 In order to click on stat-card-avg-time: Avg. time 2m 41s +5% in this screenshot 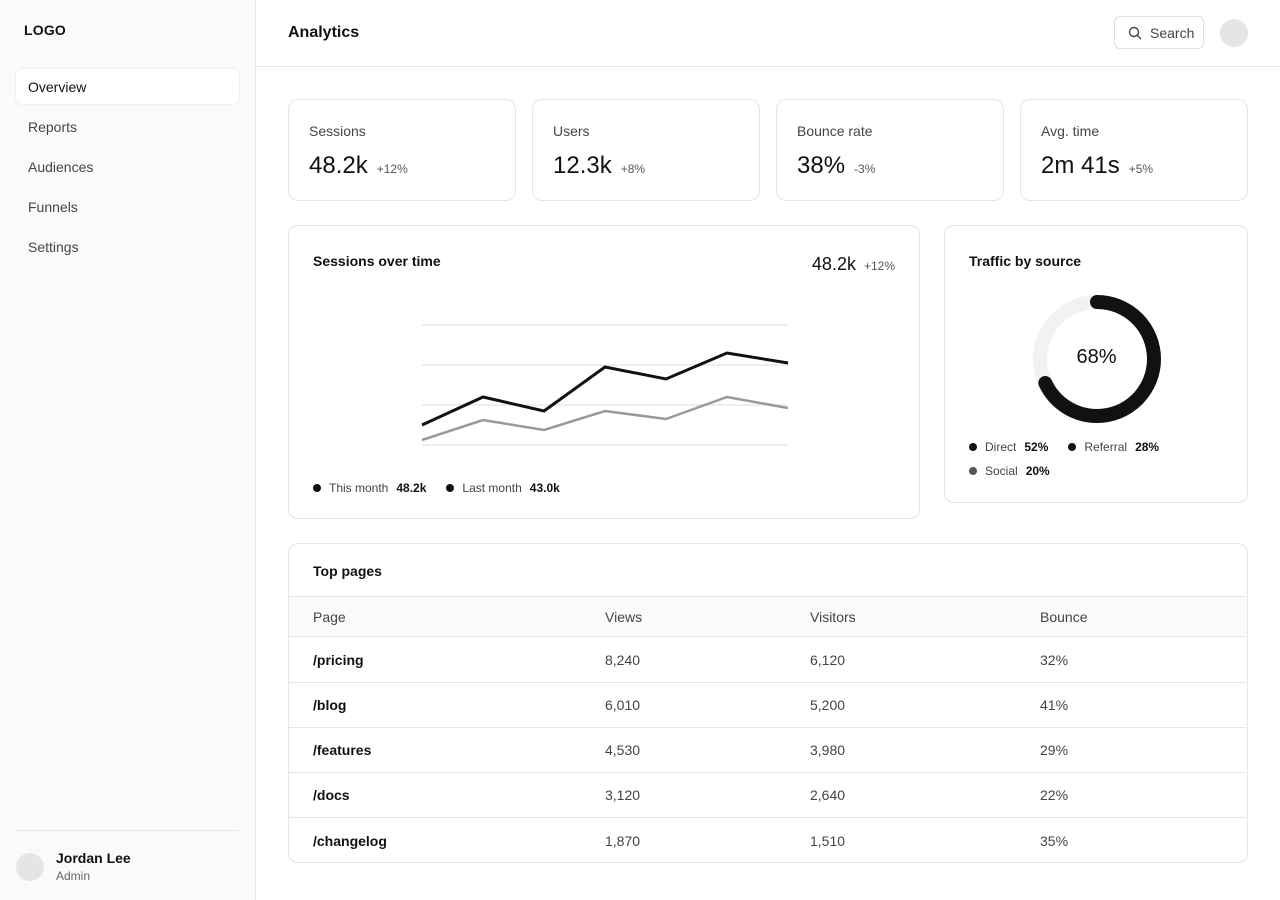, I will do `click(1134, 150)`.